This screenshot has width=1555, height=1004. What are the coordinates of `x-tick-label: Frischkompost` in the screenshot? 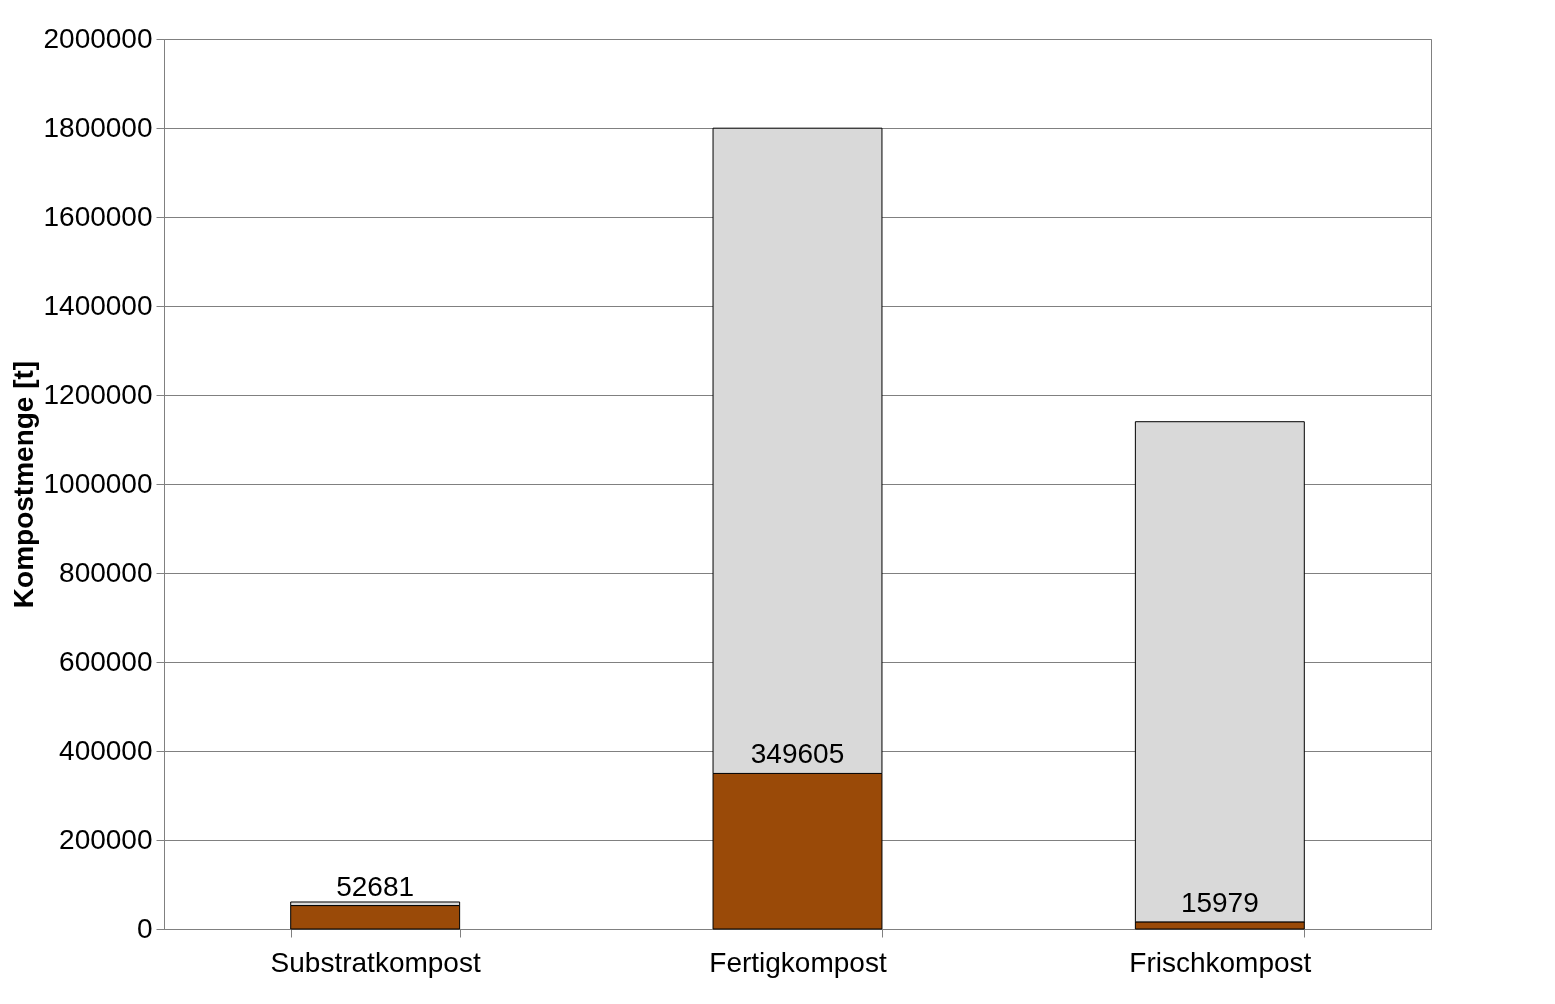 It's located at (1220, 962).